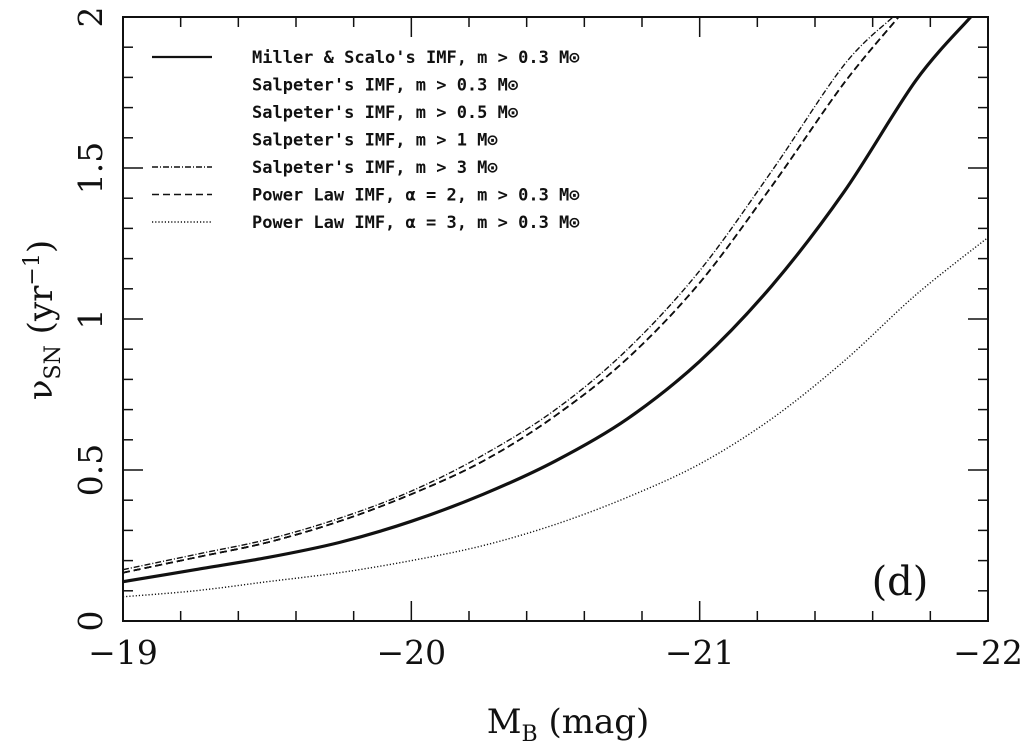 The image size is (1028, 753). Describe the element at coordinates (90, 319) in the screenshot. I see `y-tick-label: 1` at that location.